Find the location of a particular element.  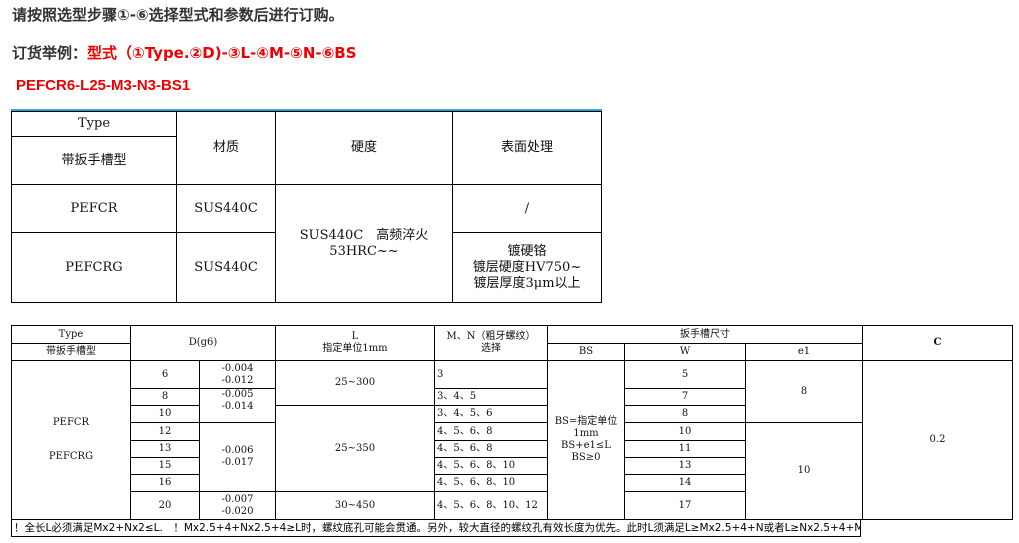

header-w: W is located at coordinates (685, 352).